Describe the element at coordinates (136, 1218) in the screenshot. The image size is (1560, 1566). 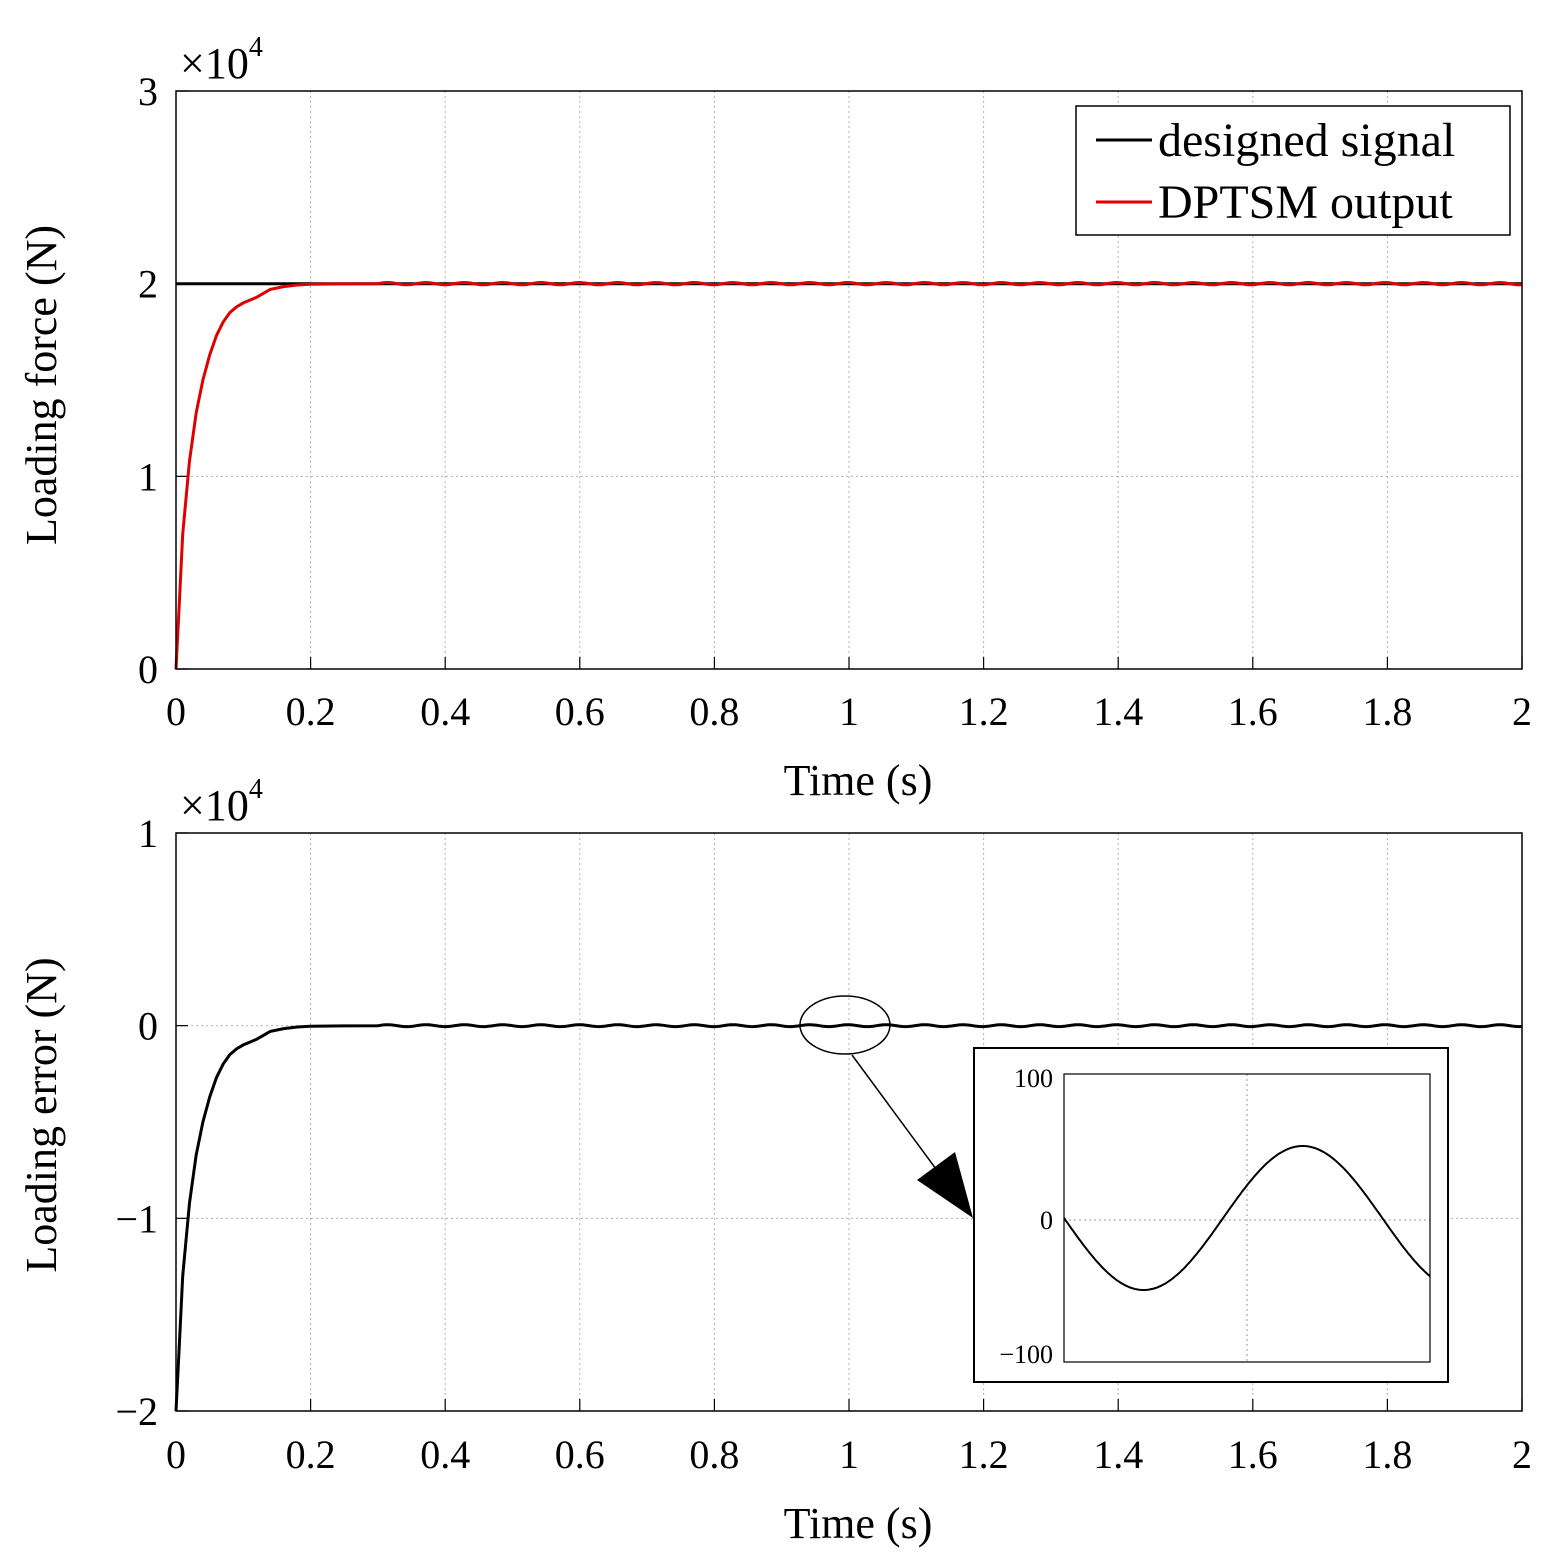
I see `y-tick-label: −1` at that location.